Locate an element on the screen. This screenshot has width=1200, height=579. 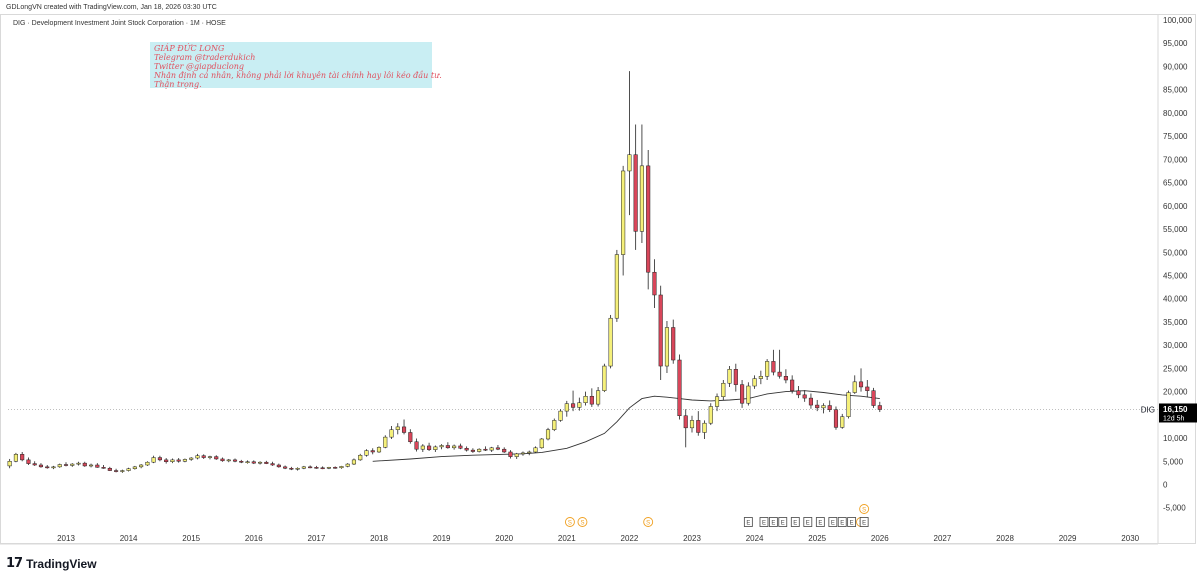
x-tick-label: 2027 is located at coordinates (943, 538).